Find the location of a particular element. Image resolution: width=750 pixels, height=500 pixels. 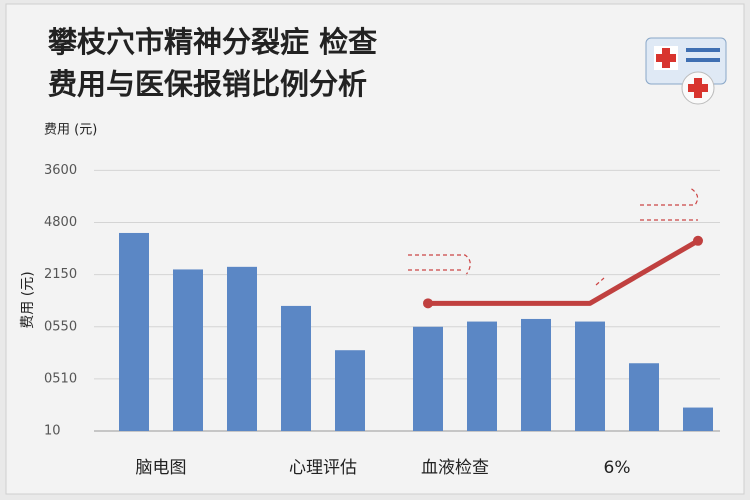

x-tick-label: 心理评估 is located at coordinates (323, 468).